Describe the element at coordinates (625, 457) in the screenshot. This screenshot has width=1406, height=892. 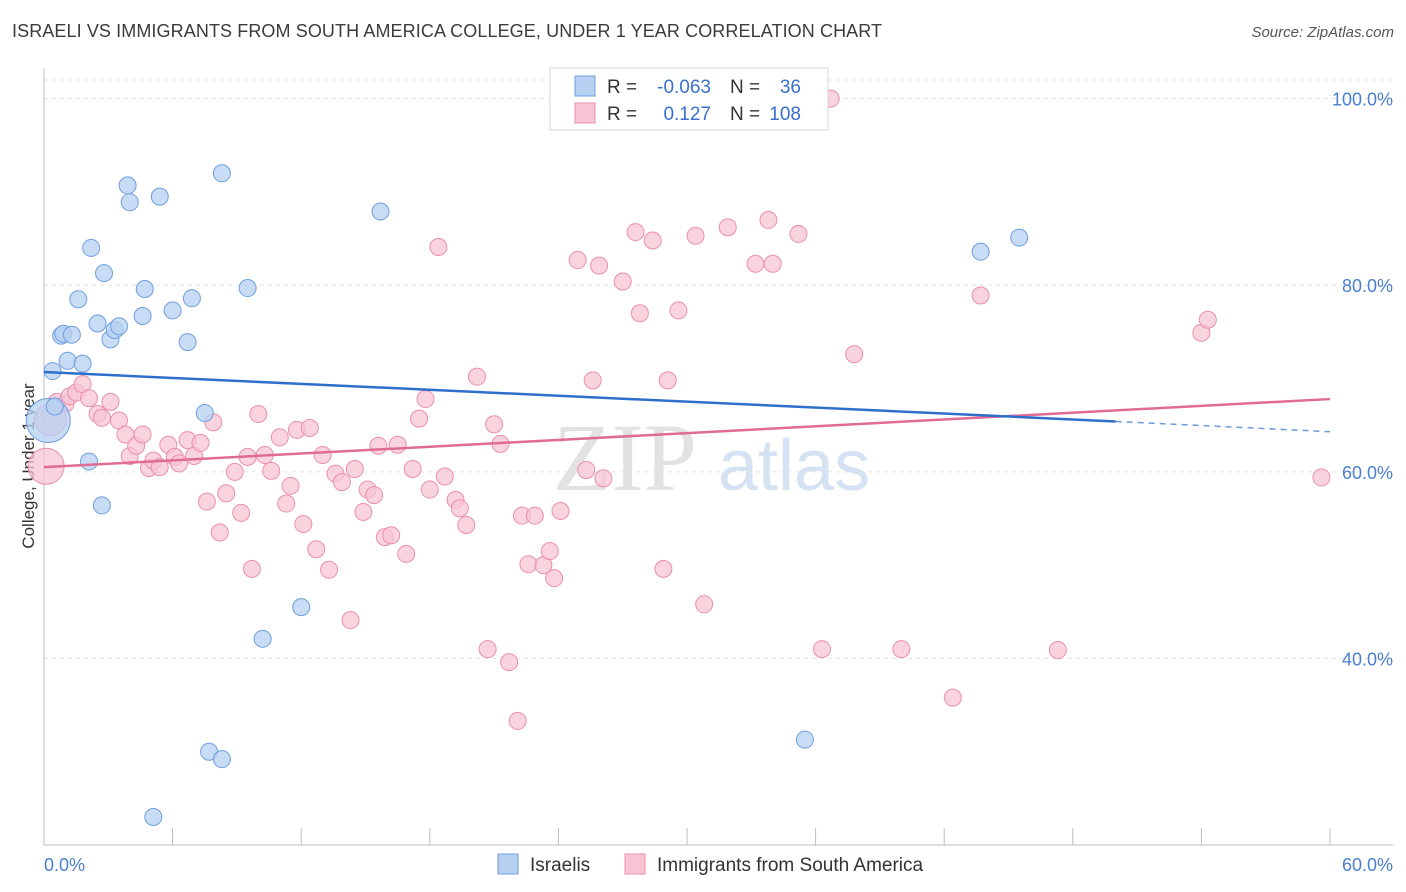
I see `watermark-zip: ZIP` at that location.